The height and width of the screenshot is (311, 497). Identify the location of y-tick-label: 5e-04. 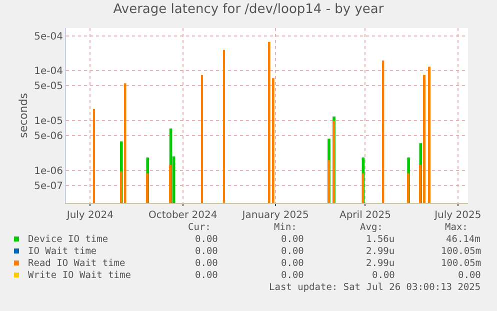
(48, 36).